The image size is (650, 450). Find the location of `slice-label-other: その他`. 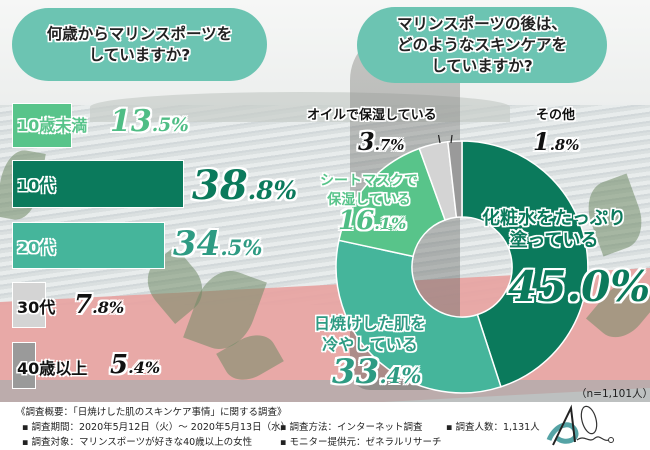

slice-label-other: その他 is located at coordinates (556, 115).